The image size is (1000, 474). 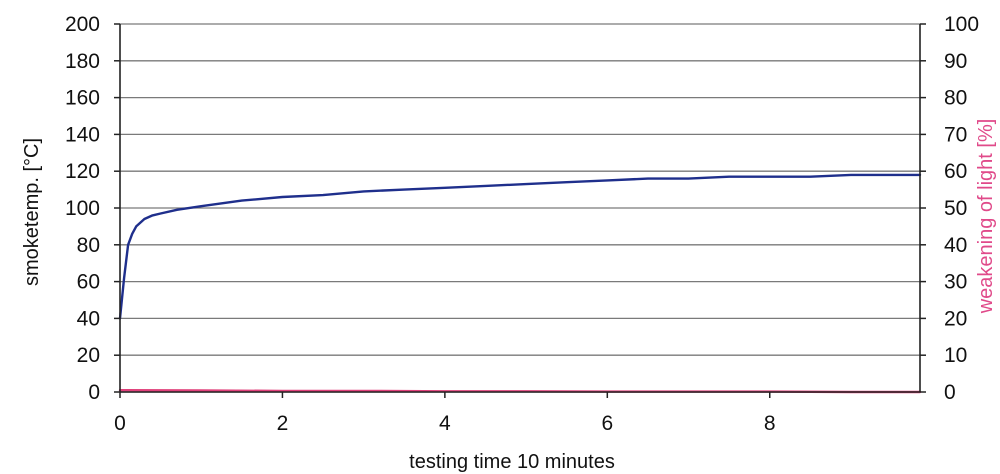 What do you see at coordinates (82, 98) in the screenshot?
I see `left-tick-label: 160` at bounding box center [82, 98].